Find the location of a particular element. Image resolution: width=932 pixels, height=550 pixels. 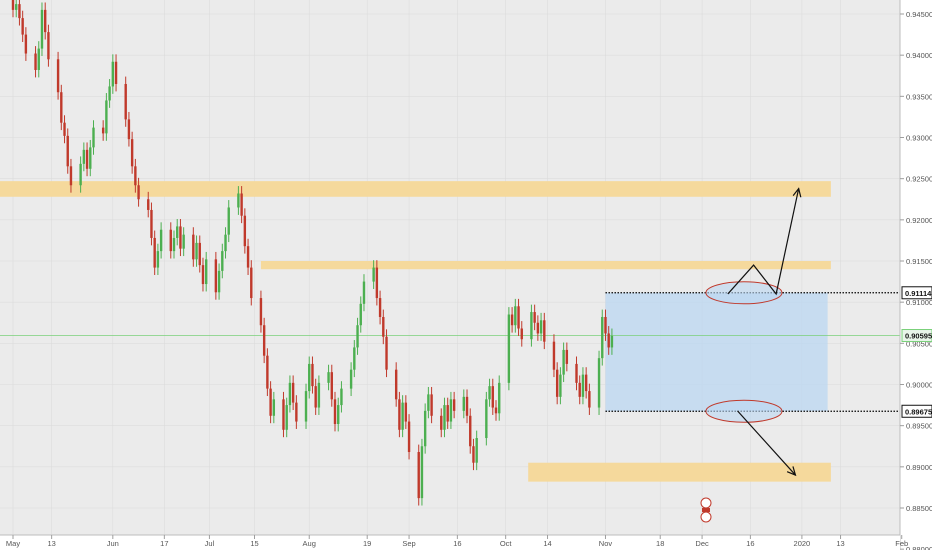

time-tick-label: 15 is located at coordinates (254, 543).